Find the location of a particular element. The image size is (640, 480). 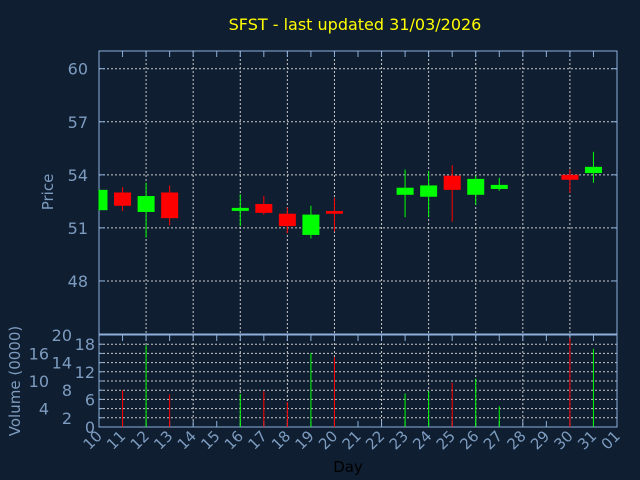

x-tick-label: 10 is located at coordinates (93, 440).